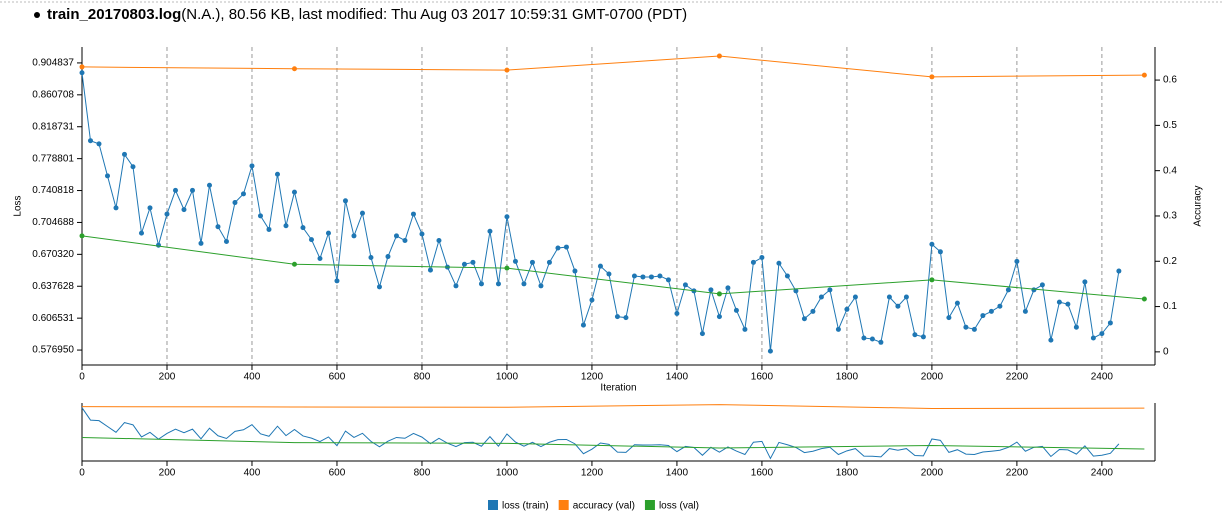 This screenshot has width=1224, height=520. Describe the element at coordinates (677, 377) in the screenshot. I see `x-tick-label: 1400` at that location.